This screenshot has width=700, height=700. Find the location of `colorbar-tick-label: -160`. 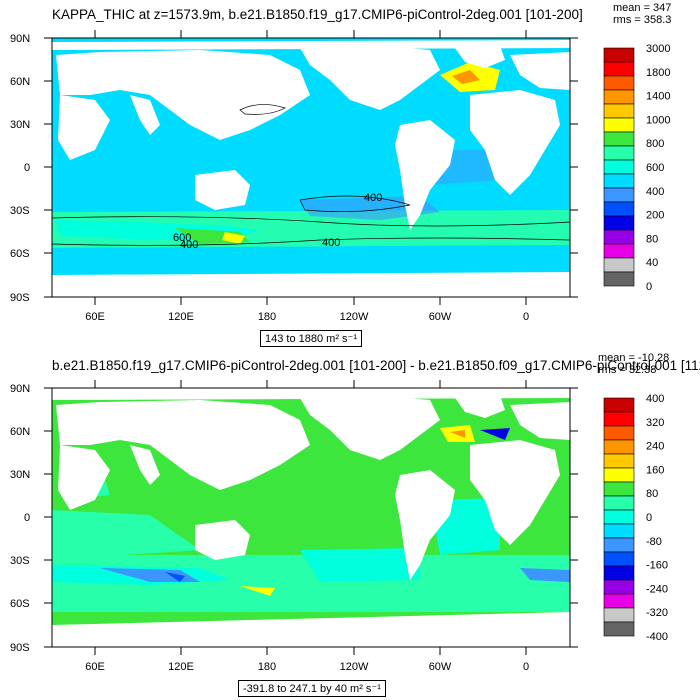

colorbar-tick-label: -160 is located at coordinates (657, 566).